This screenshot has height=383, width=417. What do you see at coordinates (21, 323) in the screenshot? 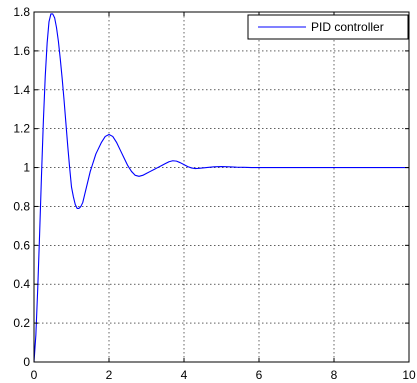
I see `y-tick-label: 0.2` at bounding box center [21, 323].